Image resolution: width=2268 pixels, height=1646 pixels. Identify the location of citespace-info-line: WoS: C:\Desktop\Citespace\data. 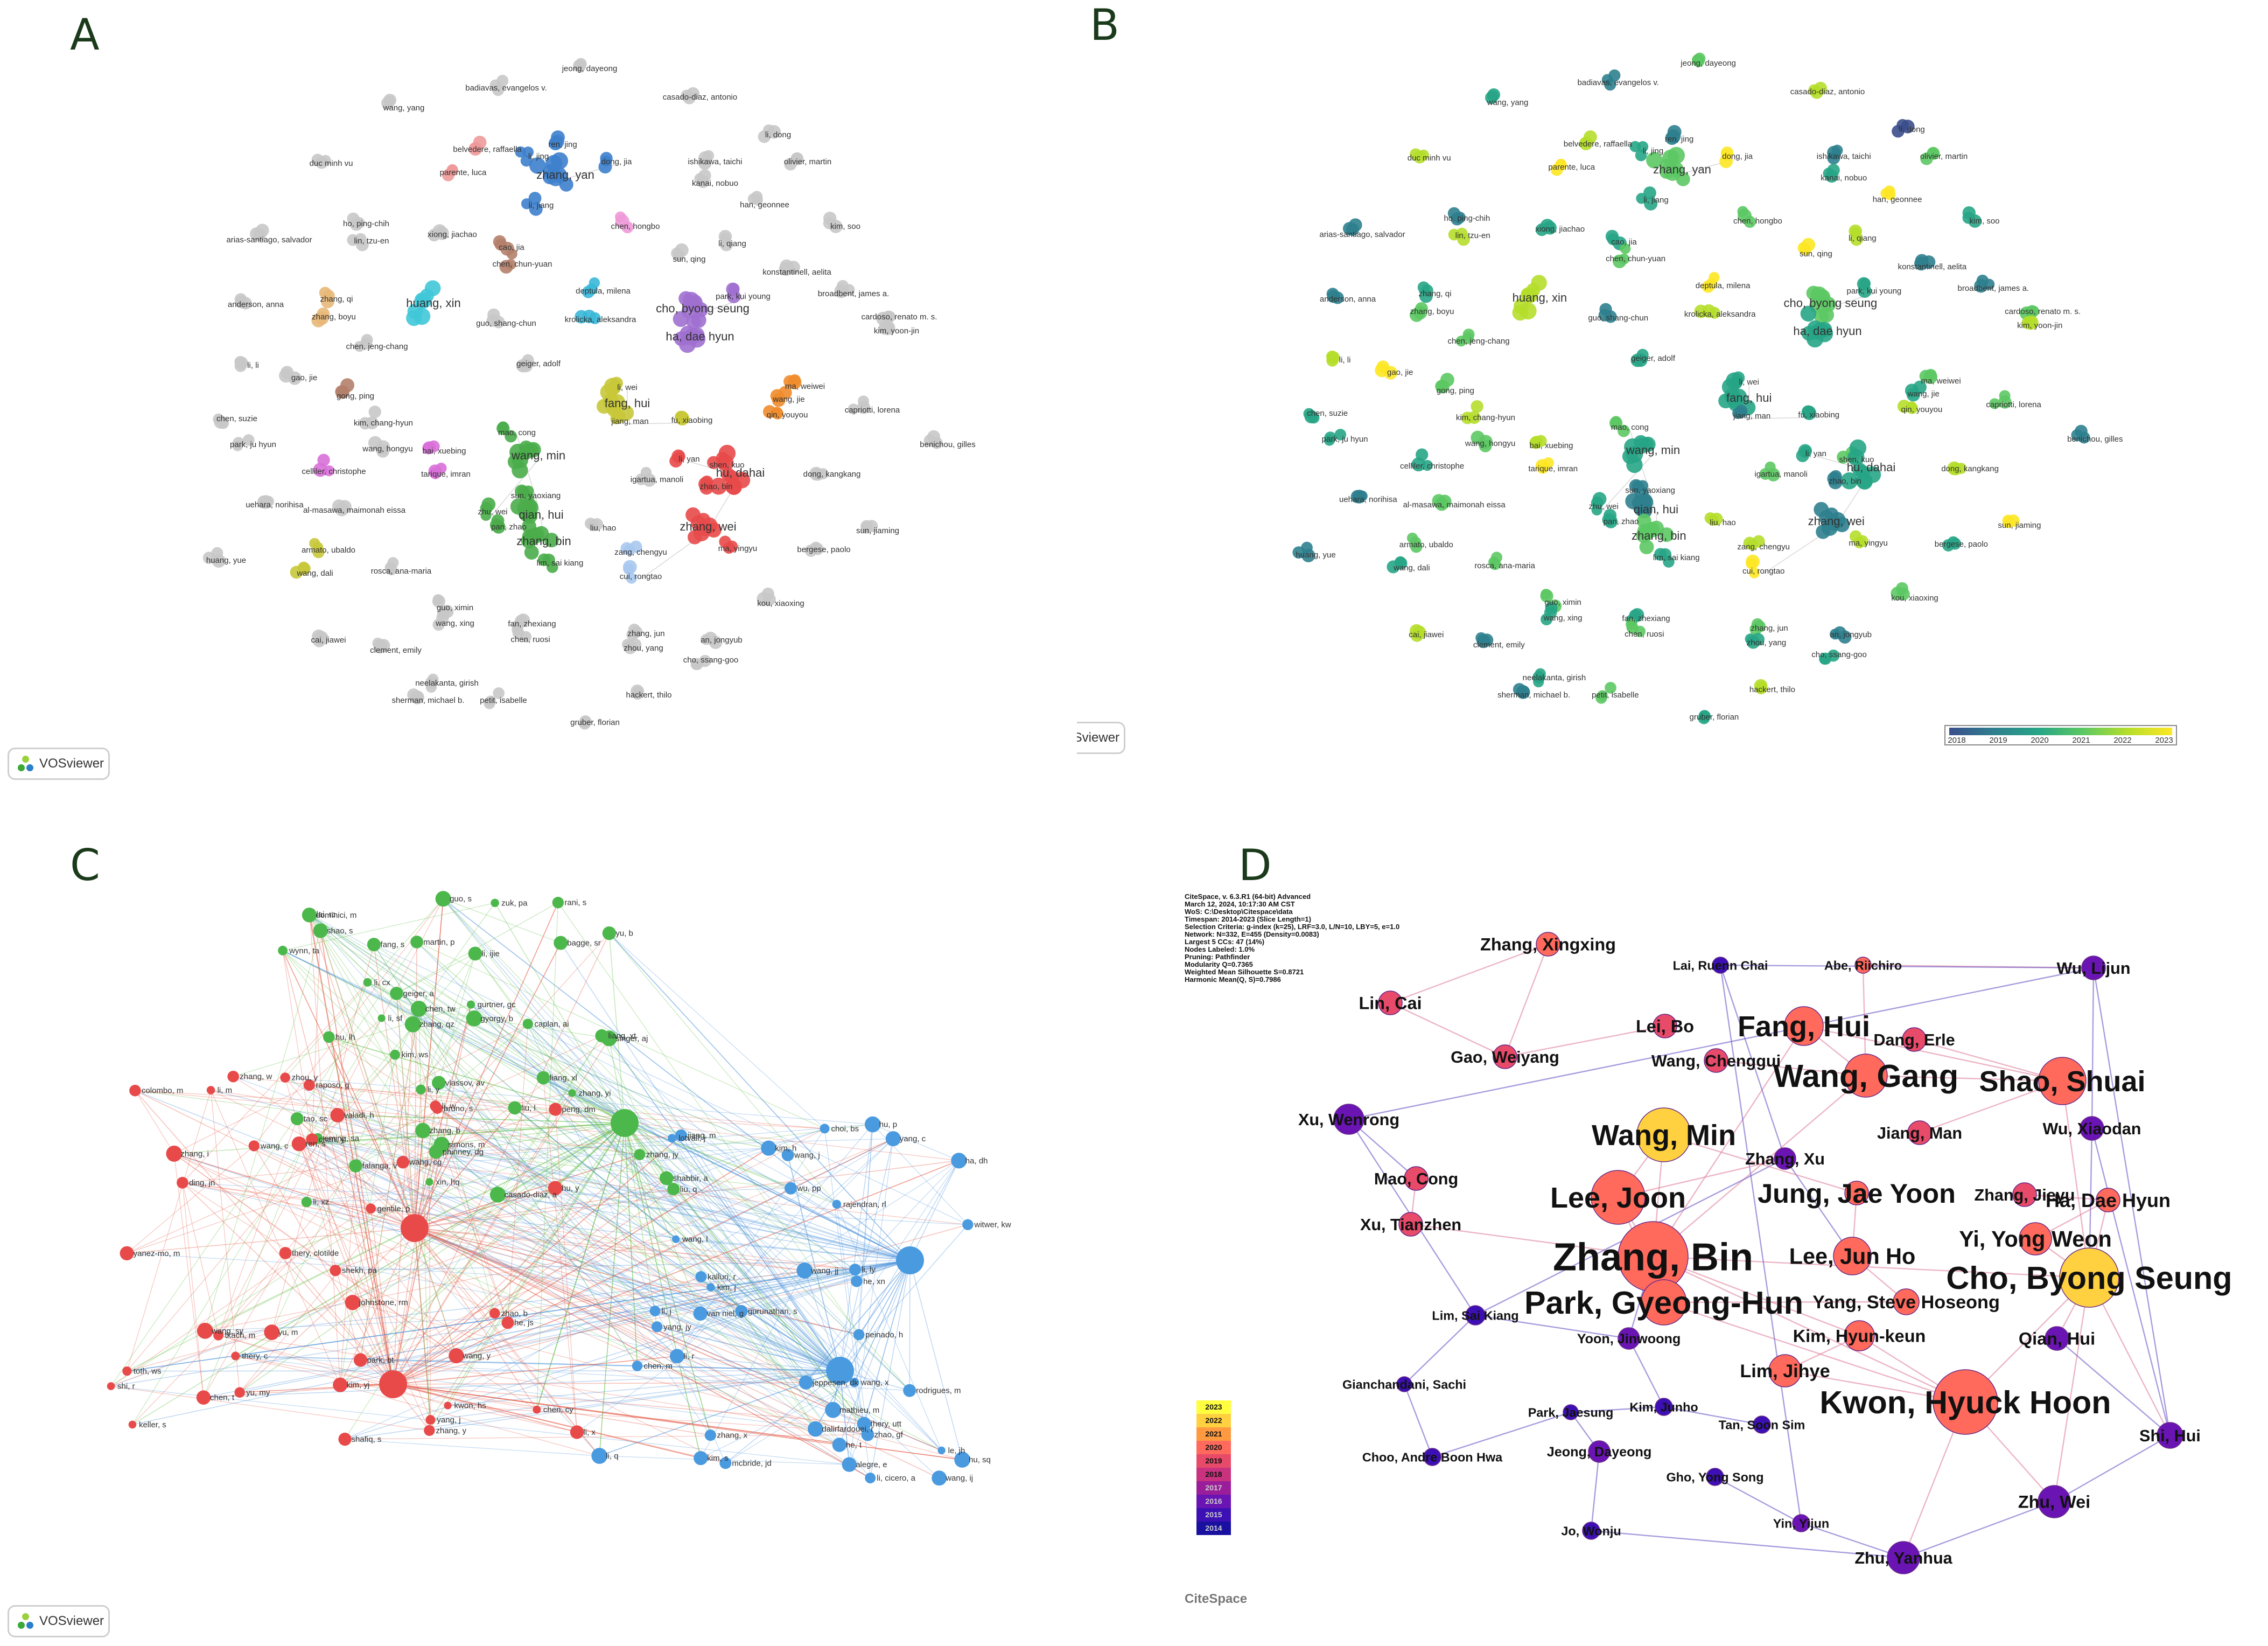
(1239, 912).